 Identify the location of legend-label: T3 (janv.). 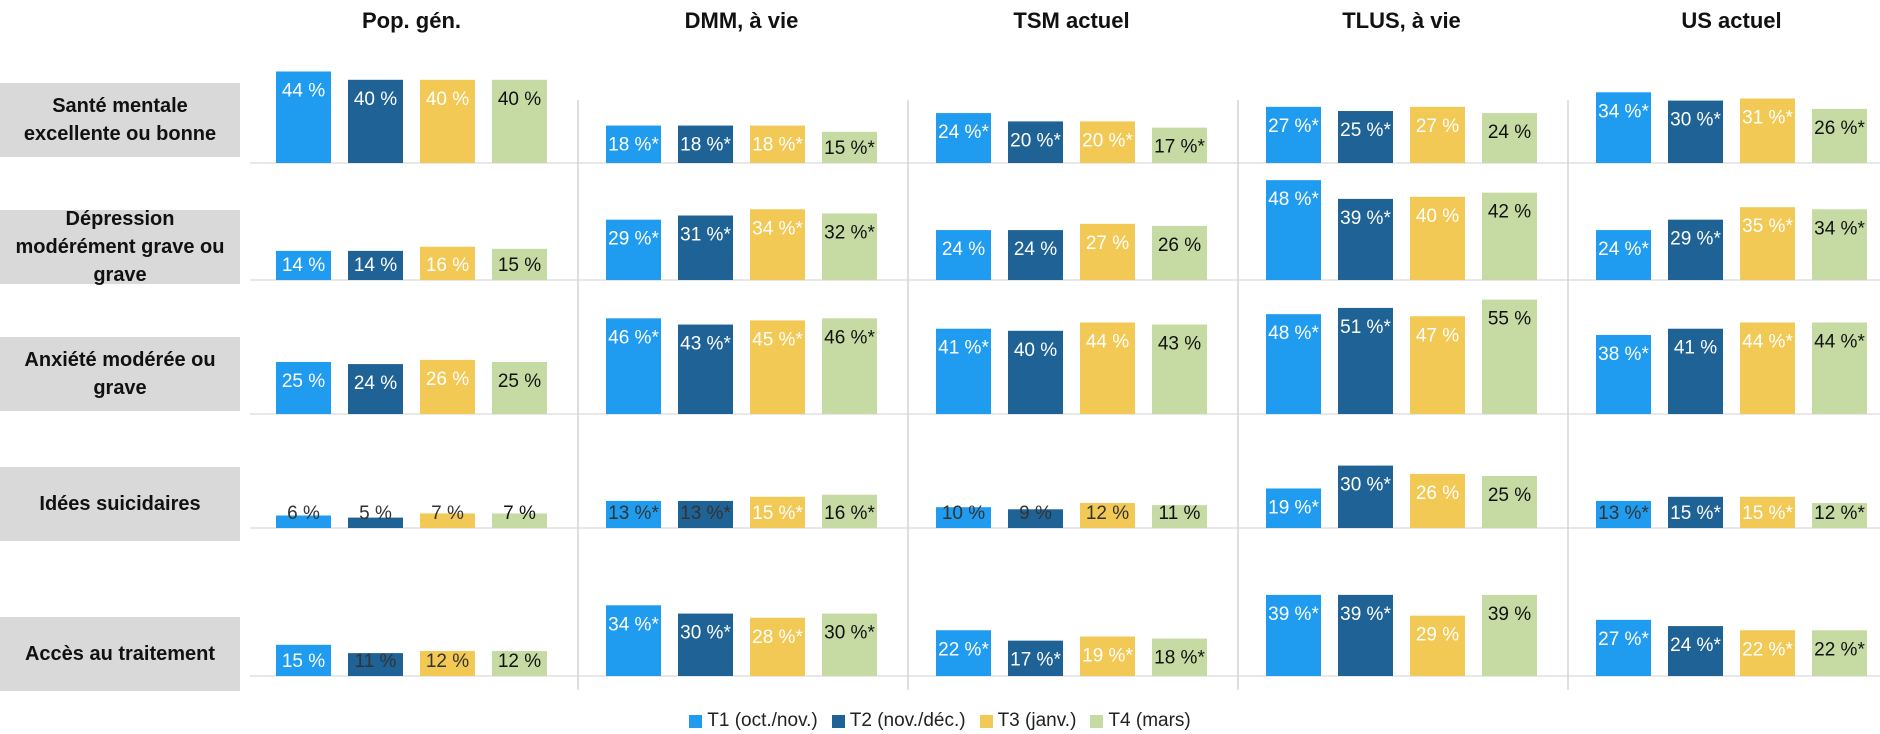
(1037, 720).